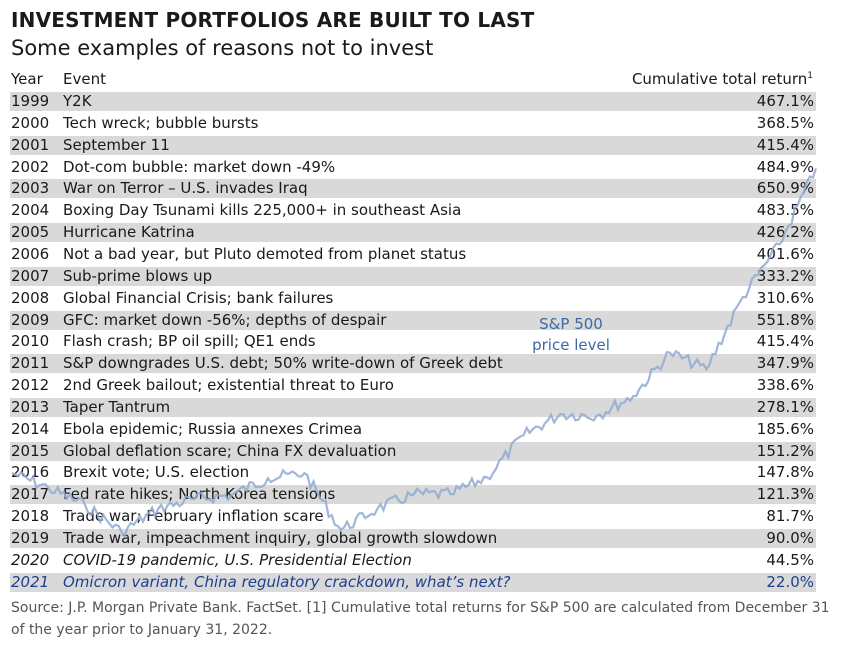  I want to click on row-return: 81.7%, so click(790, 516).